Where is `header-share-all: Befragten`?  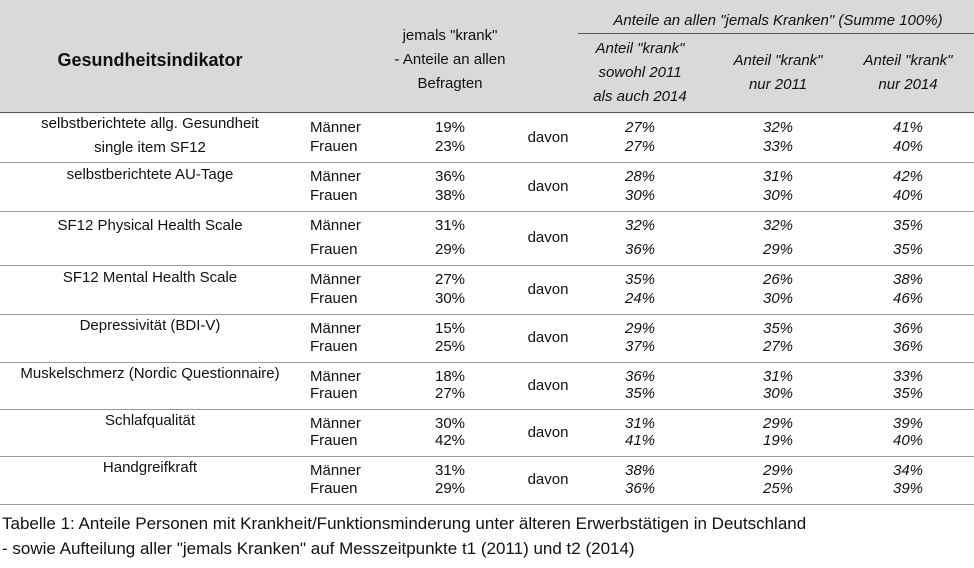 header-share-all: Befragten is located at coordinates (450, 83).